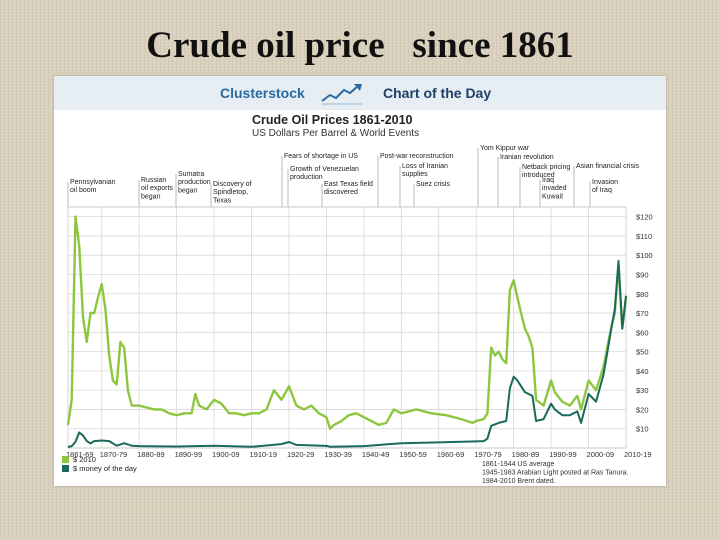 Image resolution: width=720 pixels, height=540 pixels. I want to click on y-tick-label: $20, so click(642, 409).